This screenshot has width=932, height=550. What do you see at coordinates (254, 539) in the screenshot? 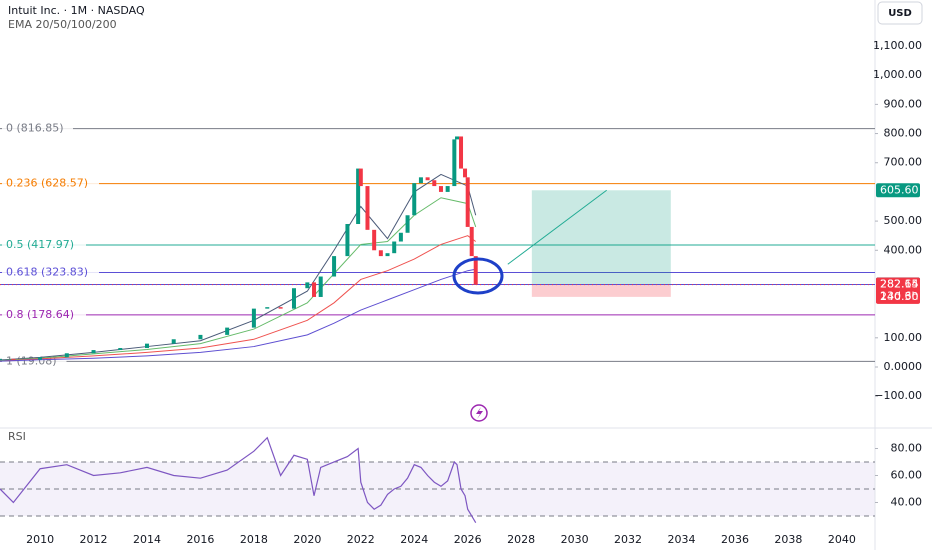
I see `x-tick-label: 2018` at bounding box center [254, 539].